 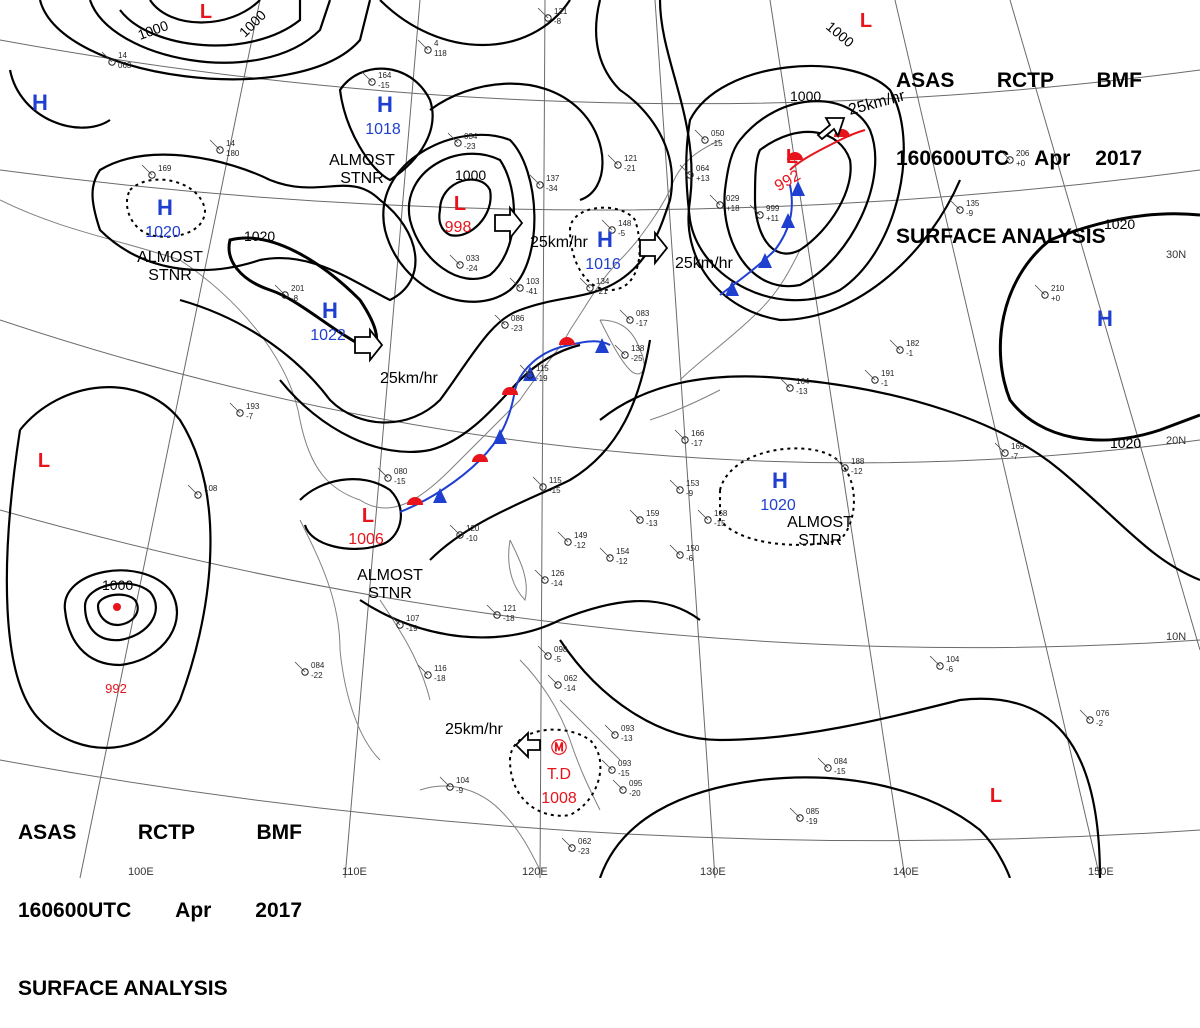 What do you see at coordinates (253, 406) in the screenshot?
I see `station-pressure: 193` at bounding box center [253, 406].